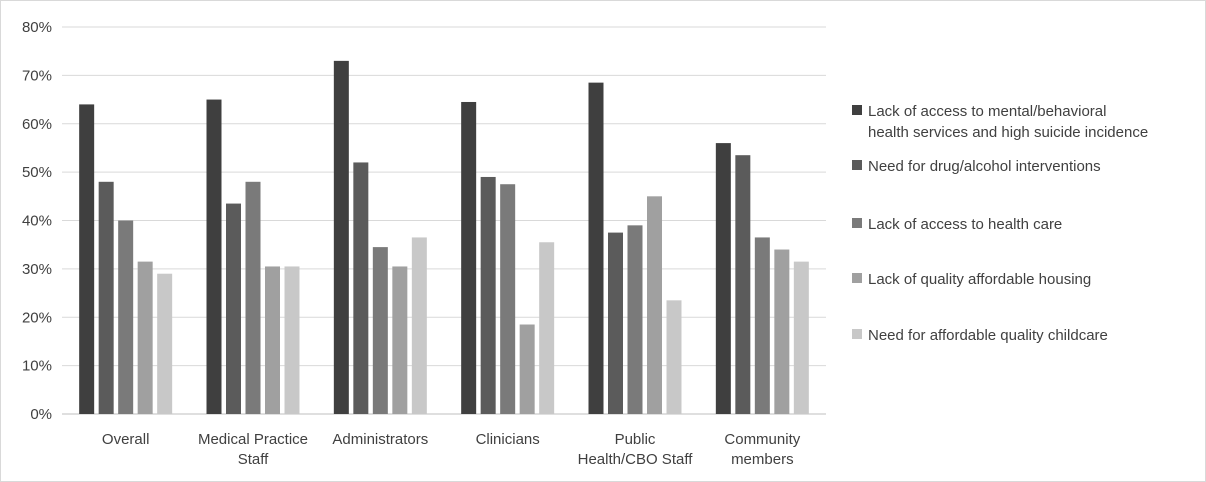 The height and width of the screenshot is (482, 1206). Describe the element at coordinates (37, 269) in the screenshot. I see `y-tick-label: 30%` at that location.